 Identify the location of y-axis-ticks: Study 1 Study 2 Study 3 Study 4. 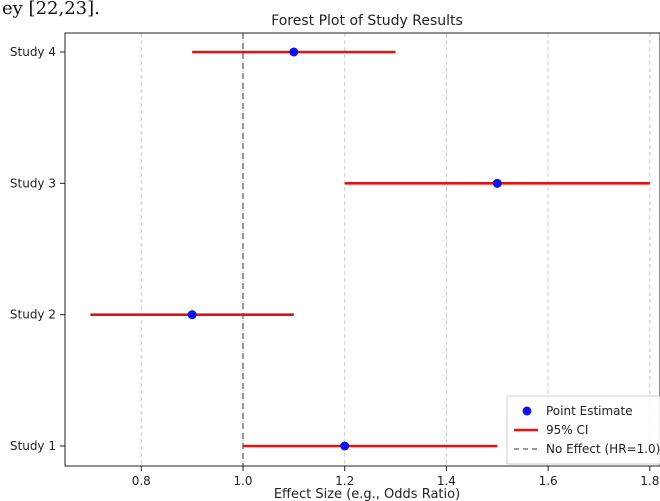
(37, 249).